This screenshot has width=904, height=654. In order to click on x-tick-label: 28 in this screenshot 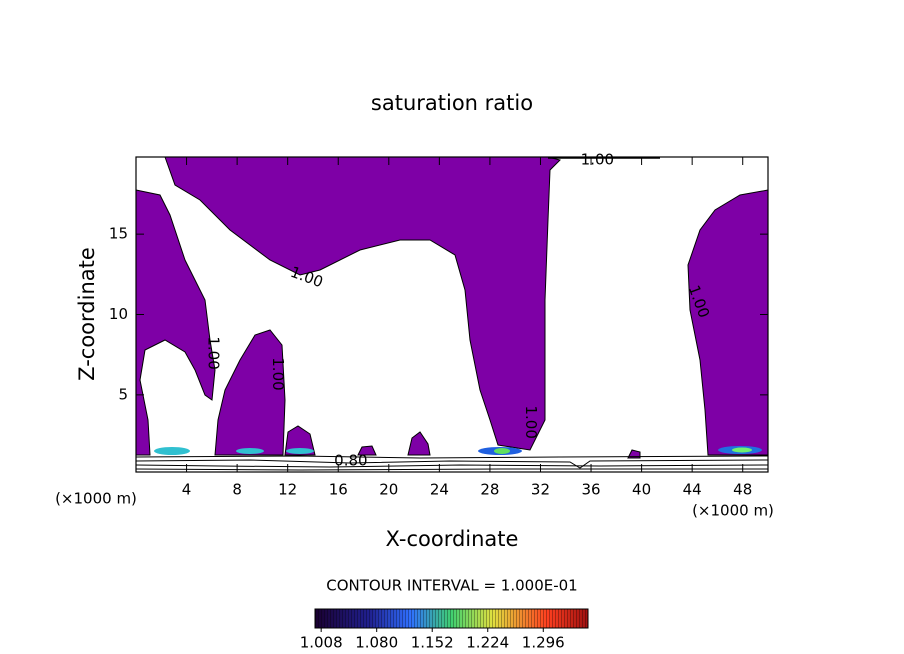, I will do `click(489, 490)`.